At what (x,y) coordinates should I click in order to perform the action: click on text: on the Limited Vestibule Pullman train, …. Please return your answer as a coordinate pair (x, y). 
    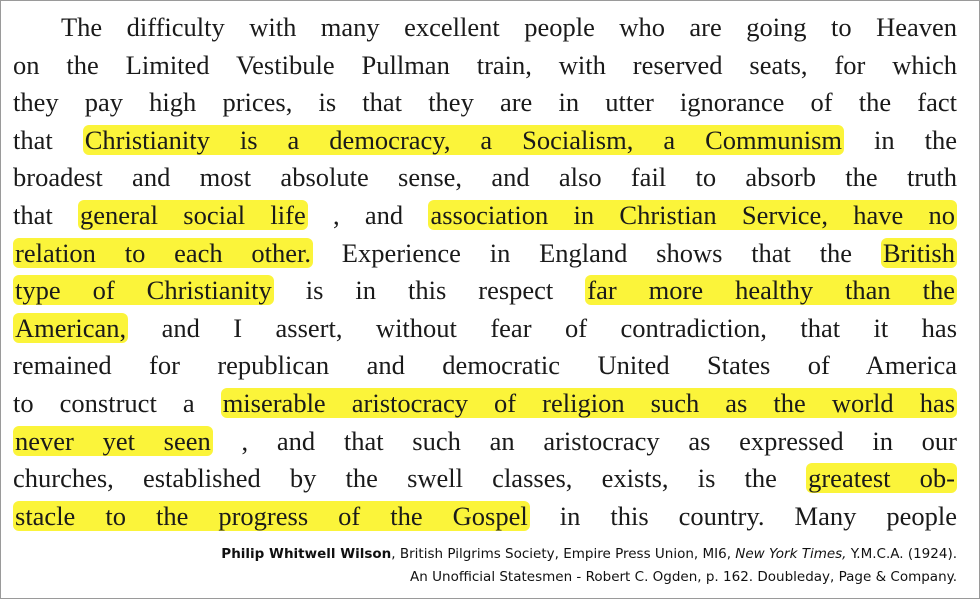
    Looking at the image, I should click on (485, 64).